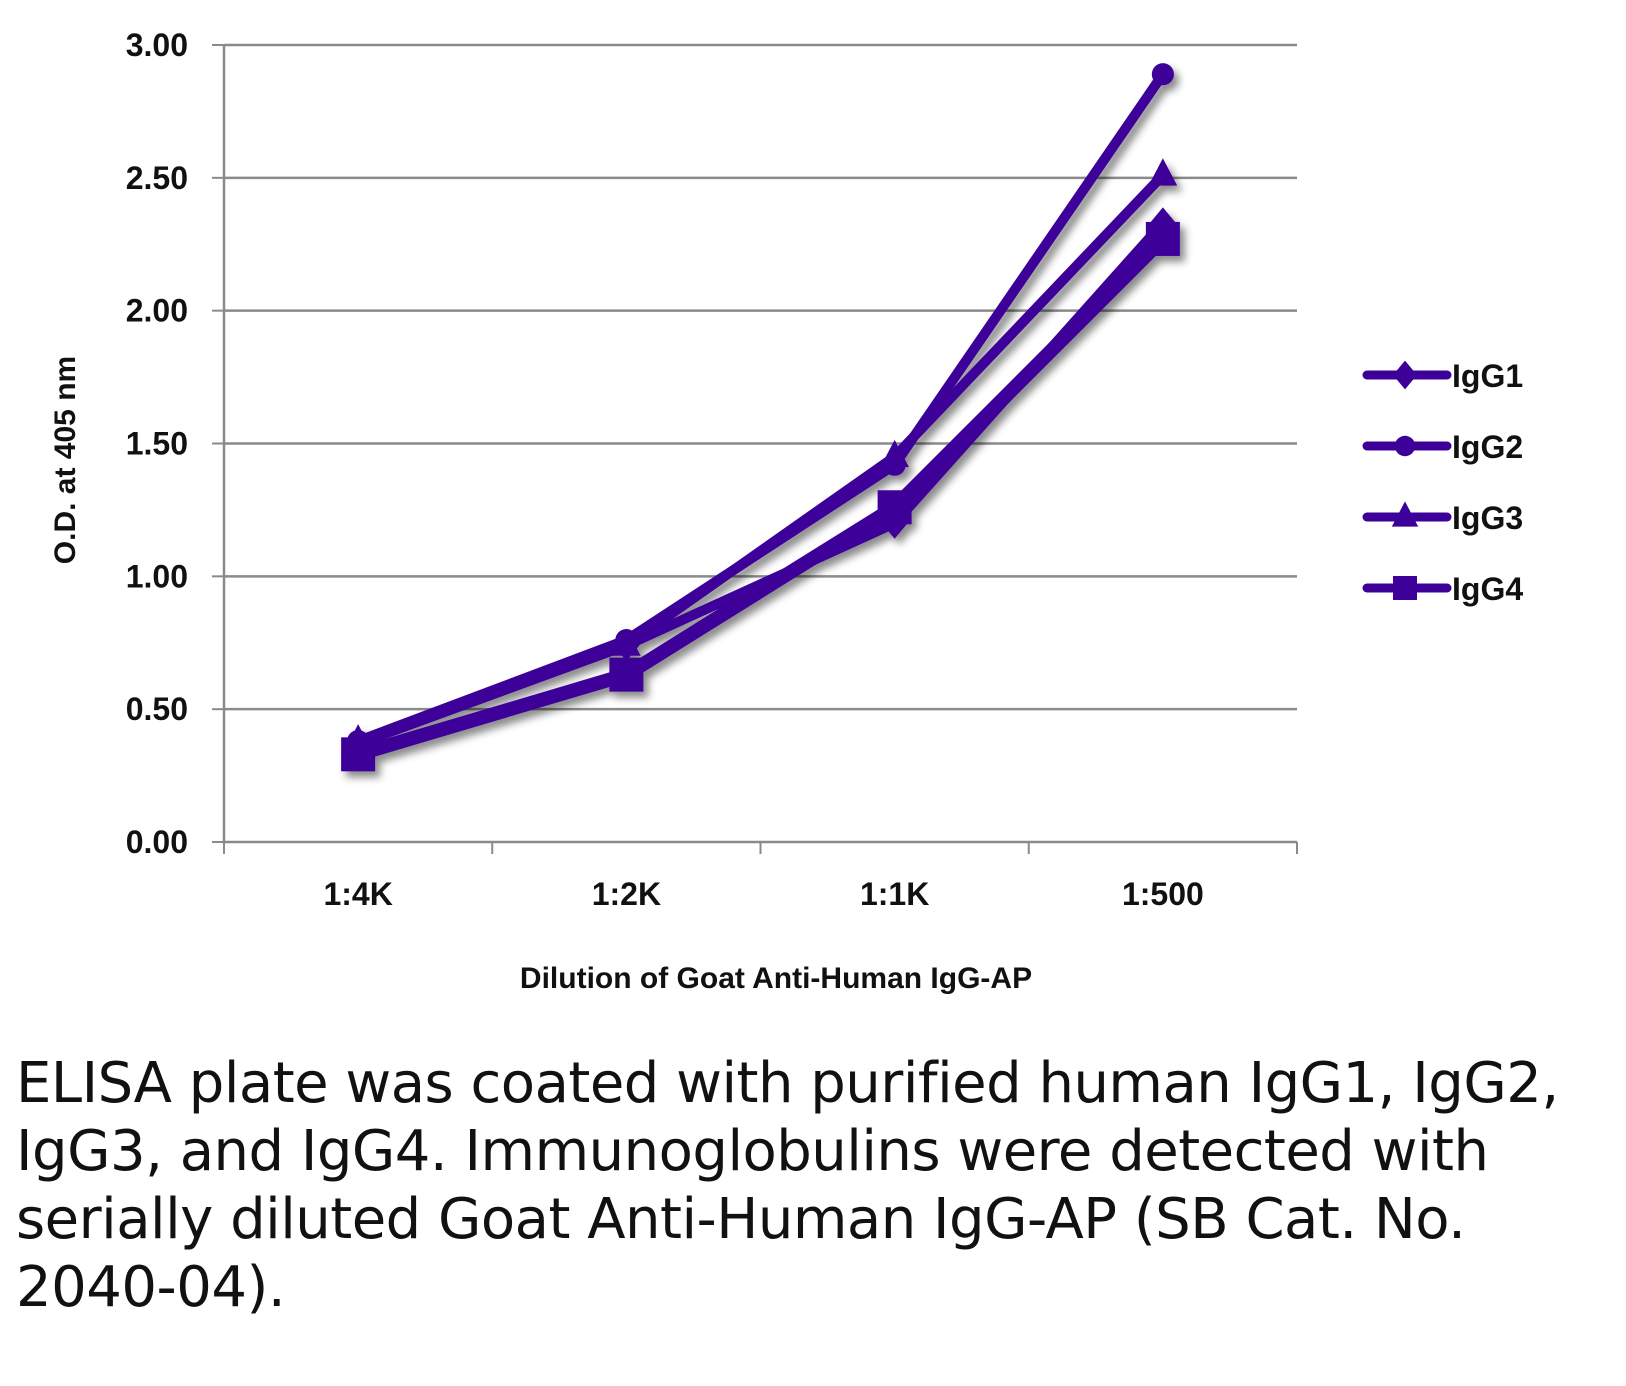  Describe the element at coordinates (1487, 376) in the screenshot. I see `legend-label: IgG1` at that location.